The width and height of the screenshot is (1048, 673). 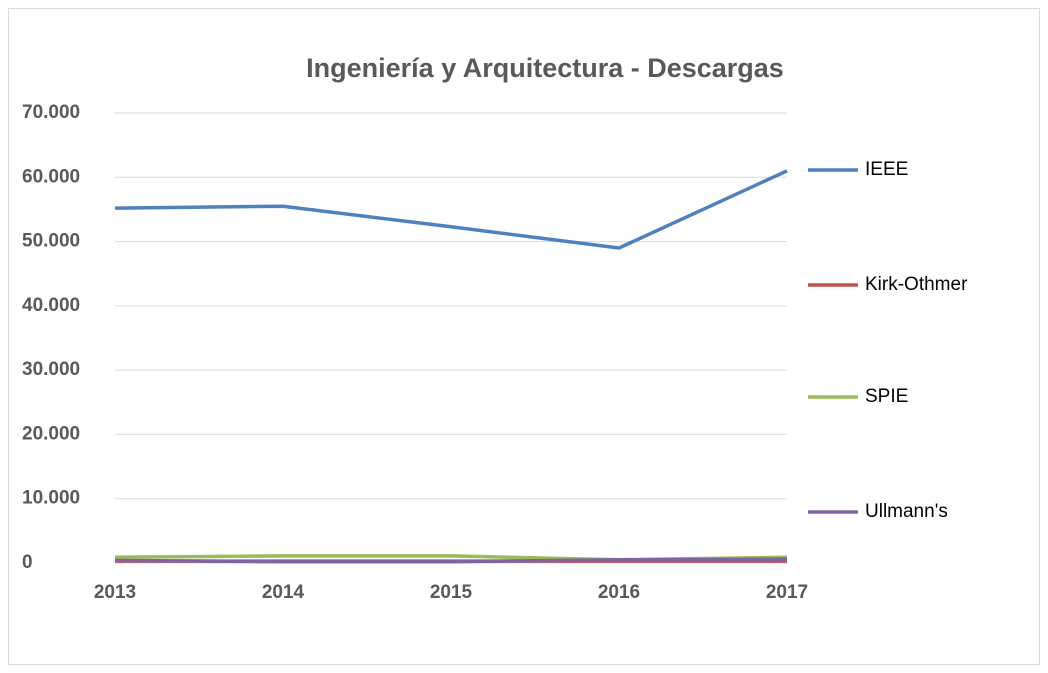 I want to click on chart-title: Ingeniería y Arquitectura - Descargas, so click(x=545, y=68).